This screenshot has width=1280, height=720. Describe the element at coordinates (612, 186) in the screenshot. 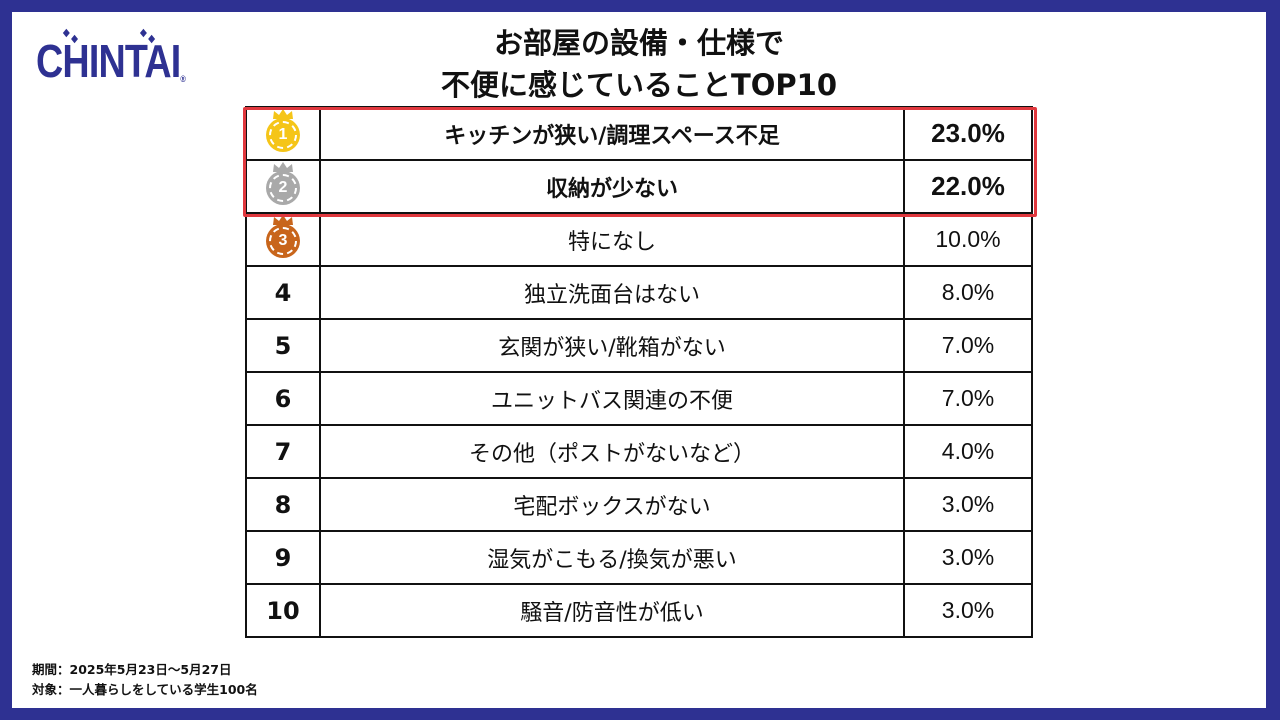

I see `item-cell: 収納が少ない` at that location.